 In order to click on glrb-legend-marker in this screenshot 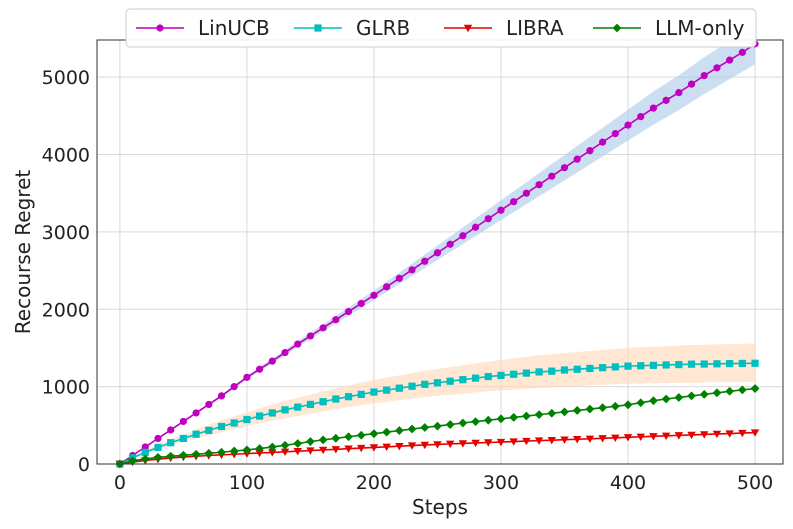, I will do `click(318, 28)`.